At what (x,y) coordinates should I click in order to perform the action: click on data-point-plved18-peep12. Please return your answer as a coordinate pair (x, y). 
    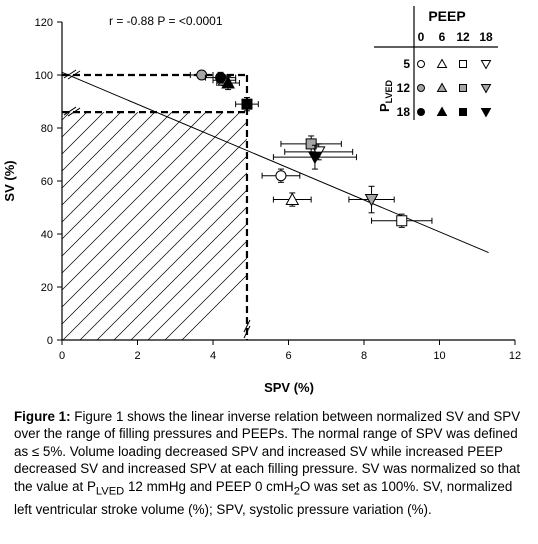
    Looking at the image, I should click on (247, 104).